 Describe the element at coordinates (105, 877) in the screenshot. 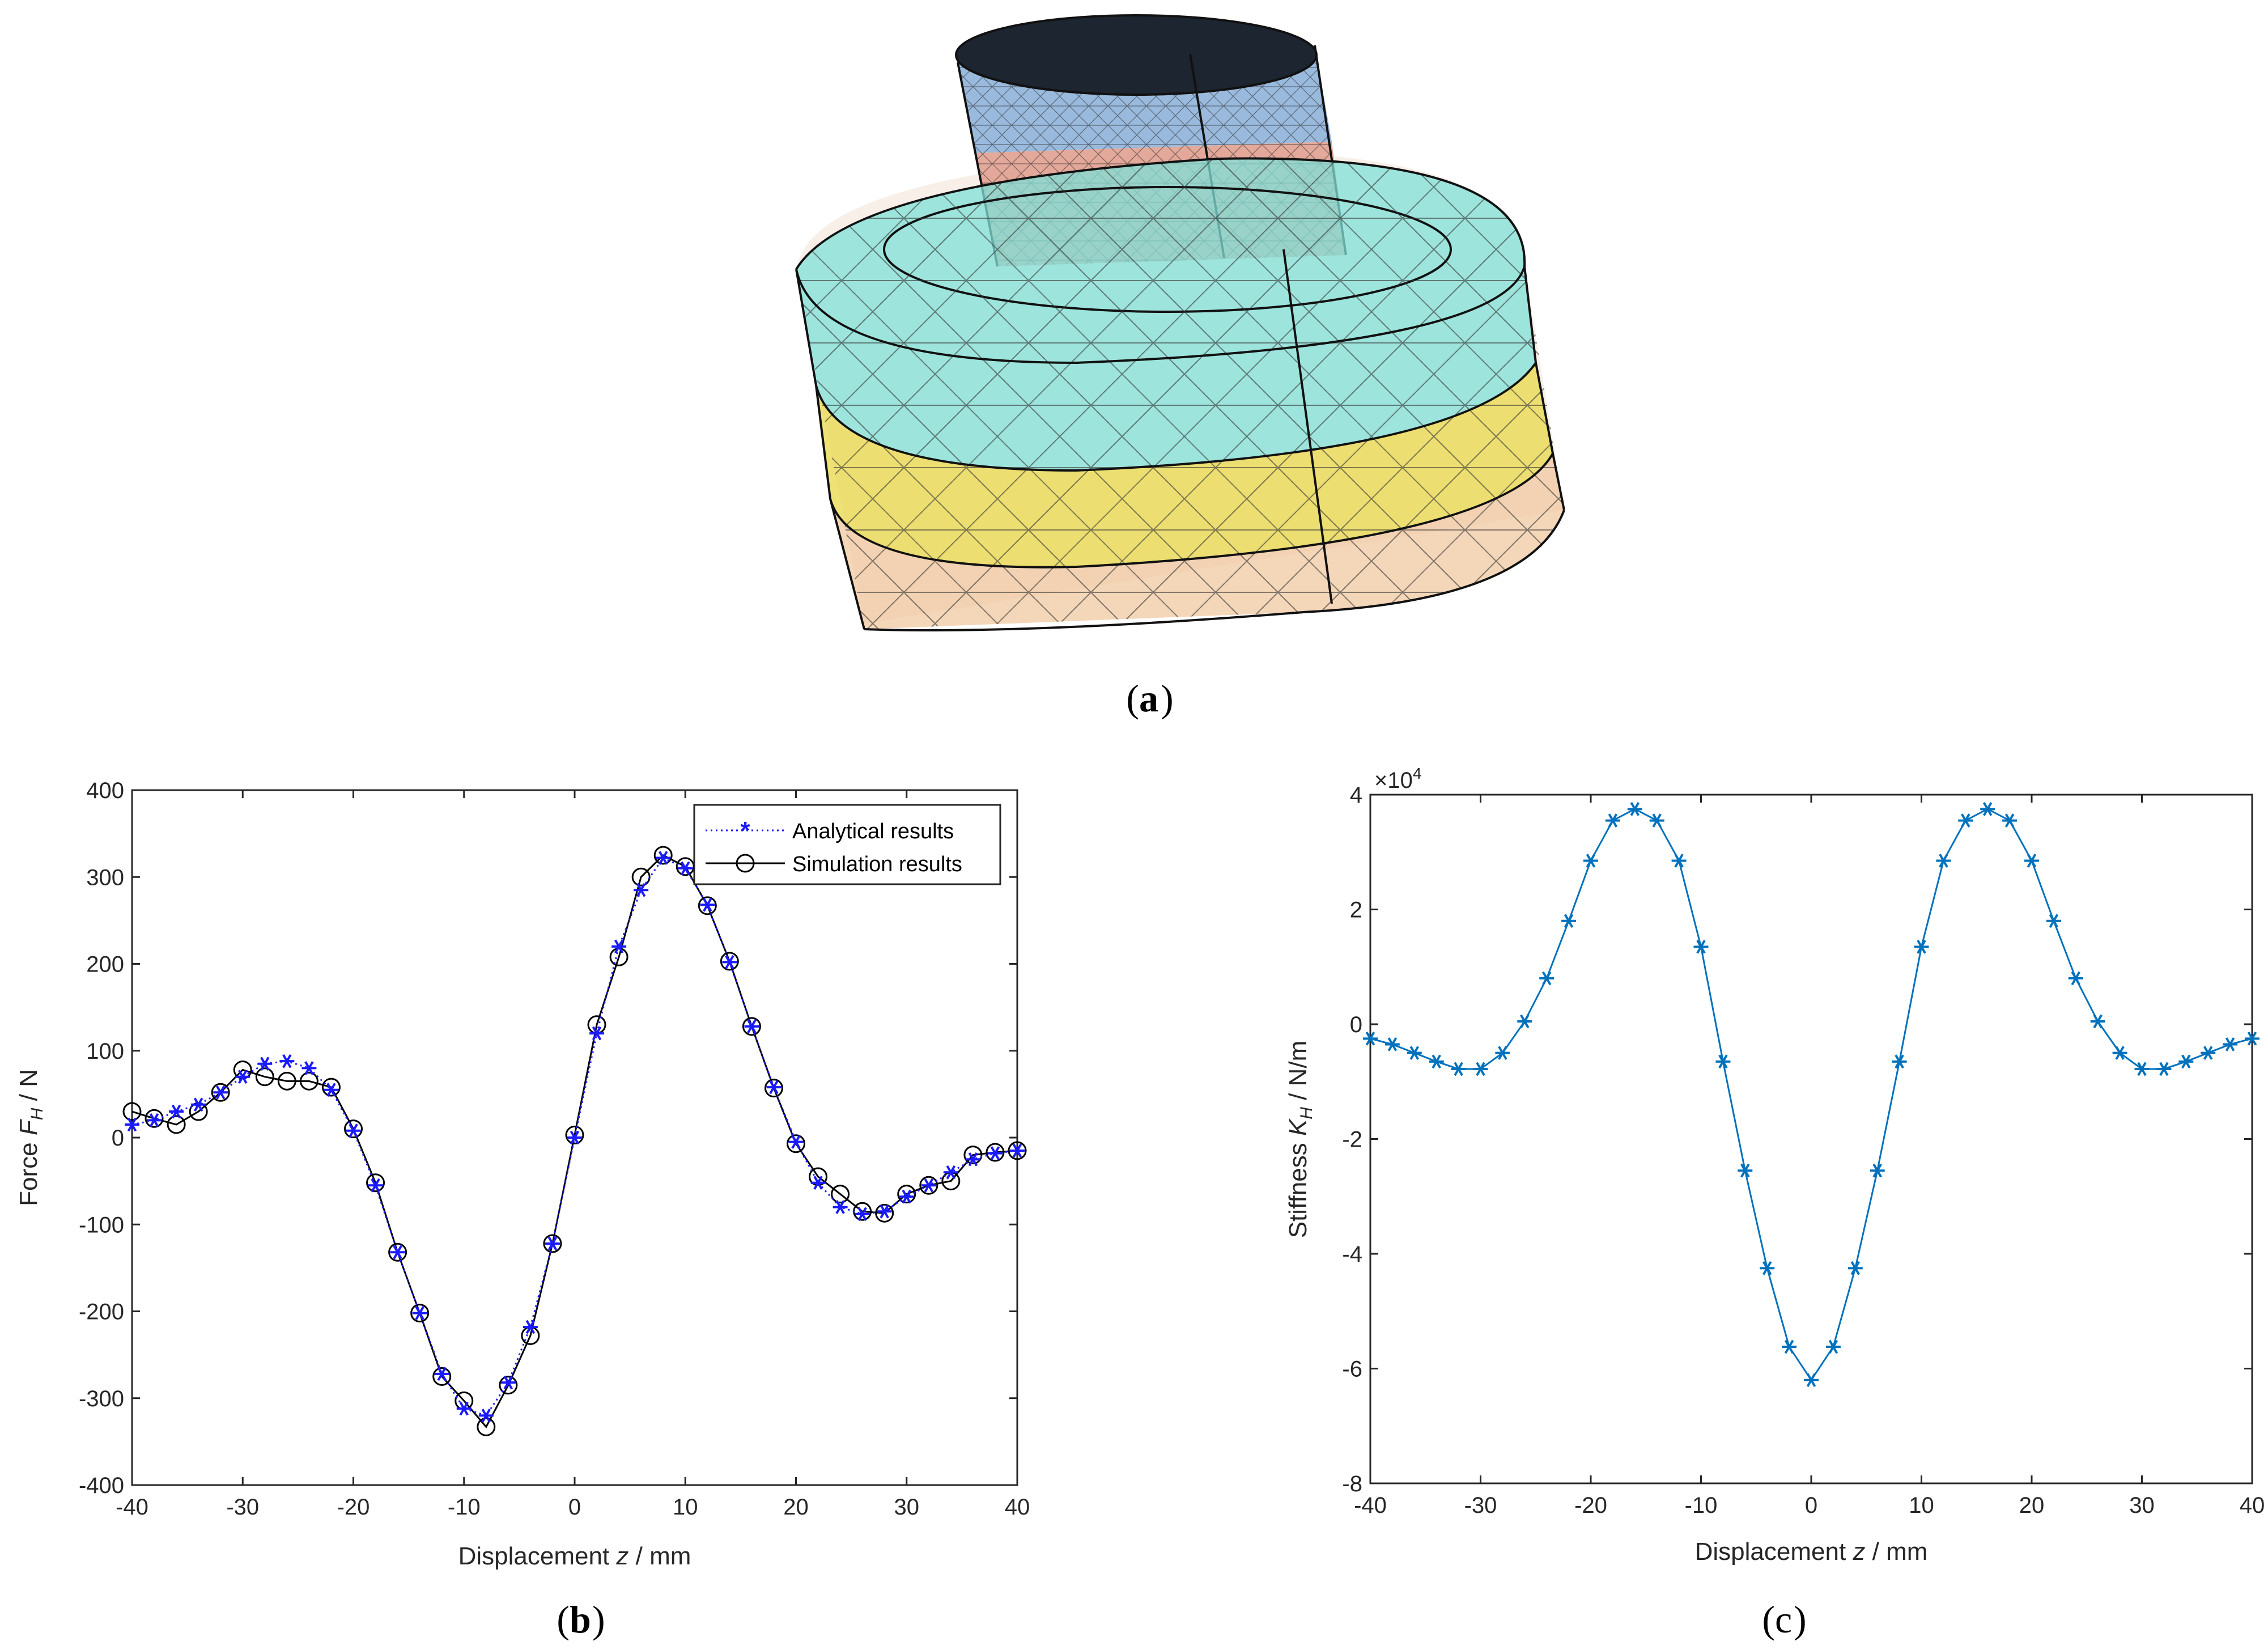

I see `y-tick-label: 300` at that location.